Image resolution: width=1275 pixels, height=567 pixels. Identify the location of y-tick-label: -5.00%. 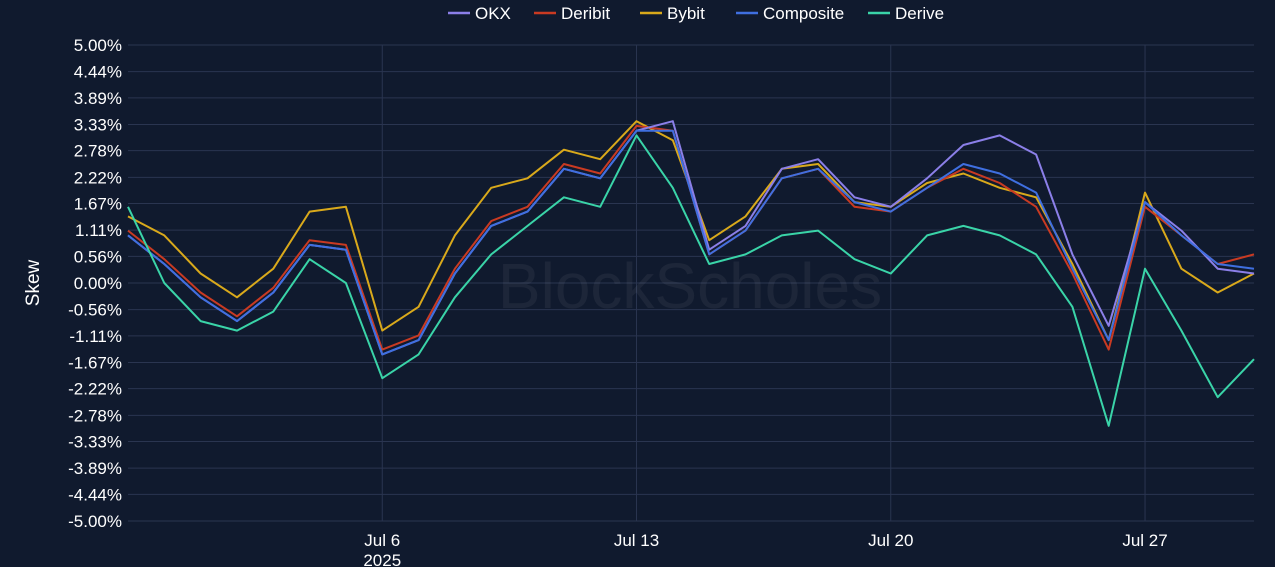
(95, 521).